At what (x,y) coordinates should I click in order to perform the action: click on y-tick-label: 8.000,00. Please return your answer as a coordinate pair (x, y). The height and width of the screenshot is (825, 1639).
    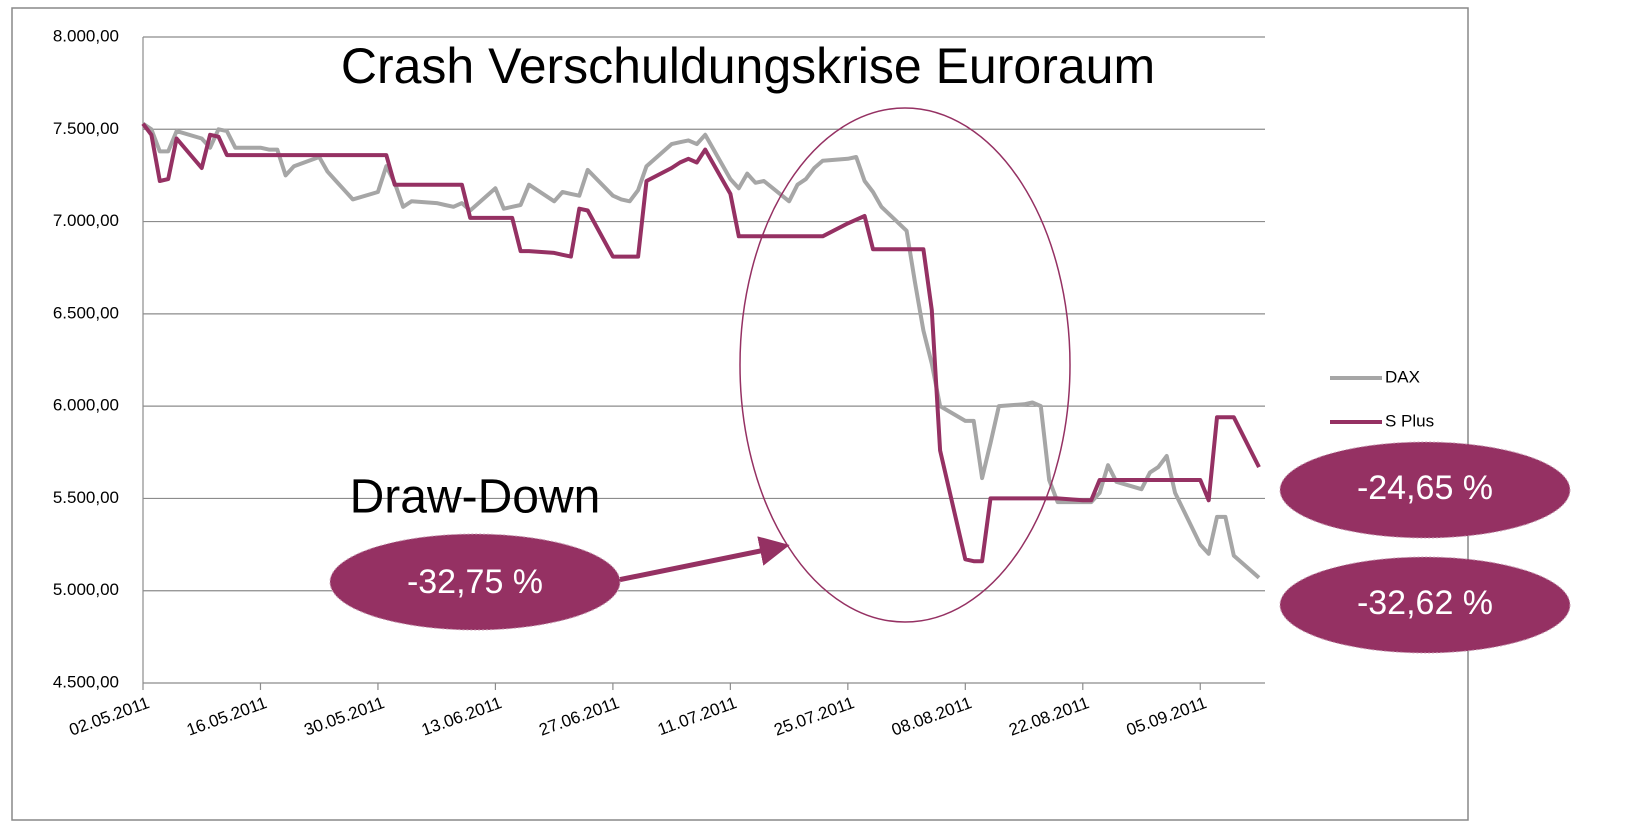
    Looking at the image, I should click on (86, 35).